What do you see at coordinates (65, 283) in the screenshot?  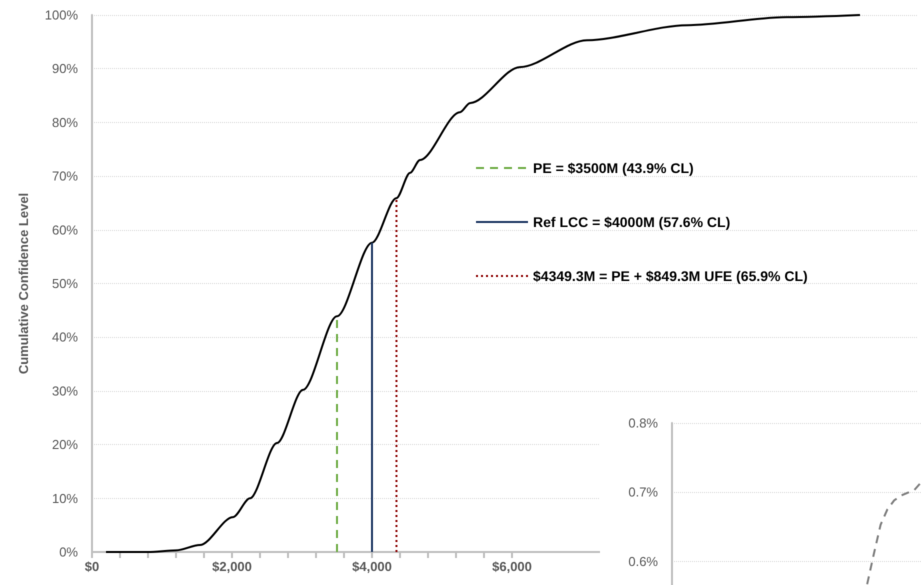 I see `y-tick-label: 50%` at bounding box center [65, 283].